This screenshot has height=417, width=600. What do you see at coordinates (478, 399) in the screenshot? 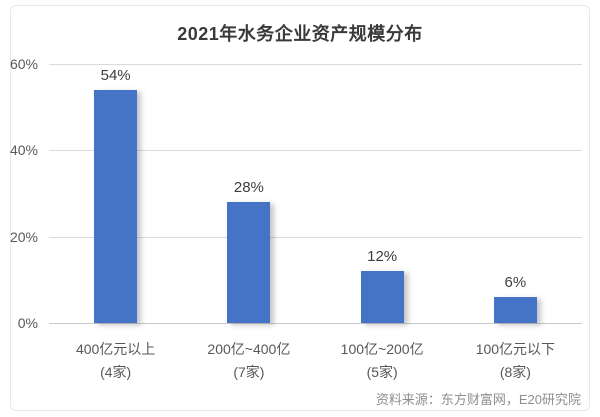
I see `source-note: 资料来源：东方财富网，E20研究院` at bounding box center [478, 399].